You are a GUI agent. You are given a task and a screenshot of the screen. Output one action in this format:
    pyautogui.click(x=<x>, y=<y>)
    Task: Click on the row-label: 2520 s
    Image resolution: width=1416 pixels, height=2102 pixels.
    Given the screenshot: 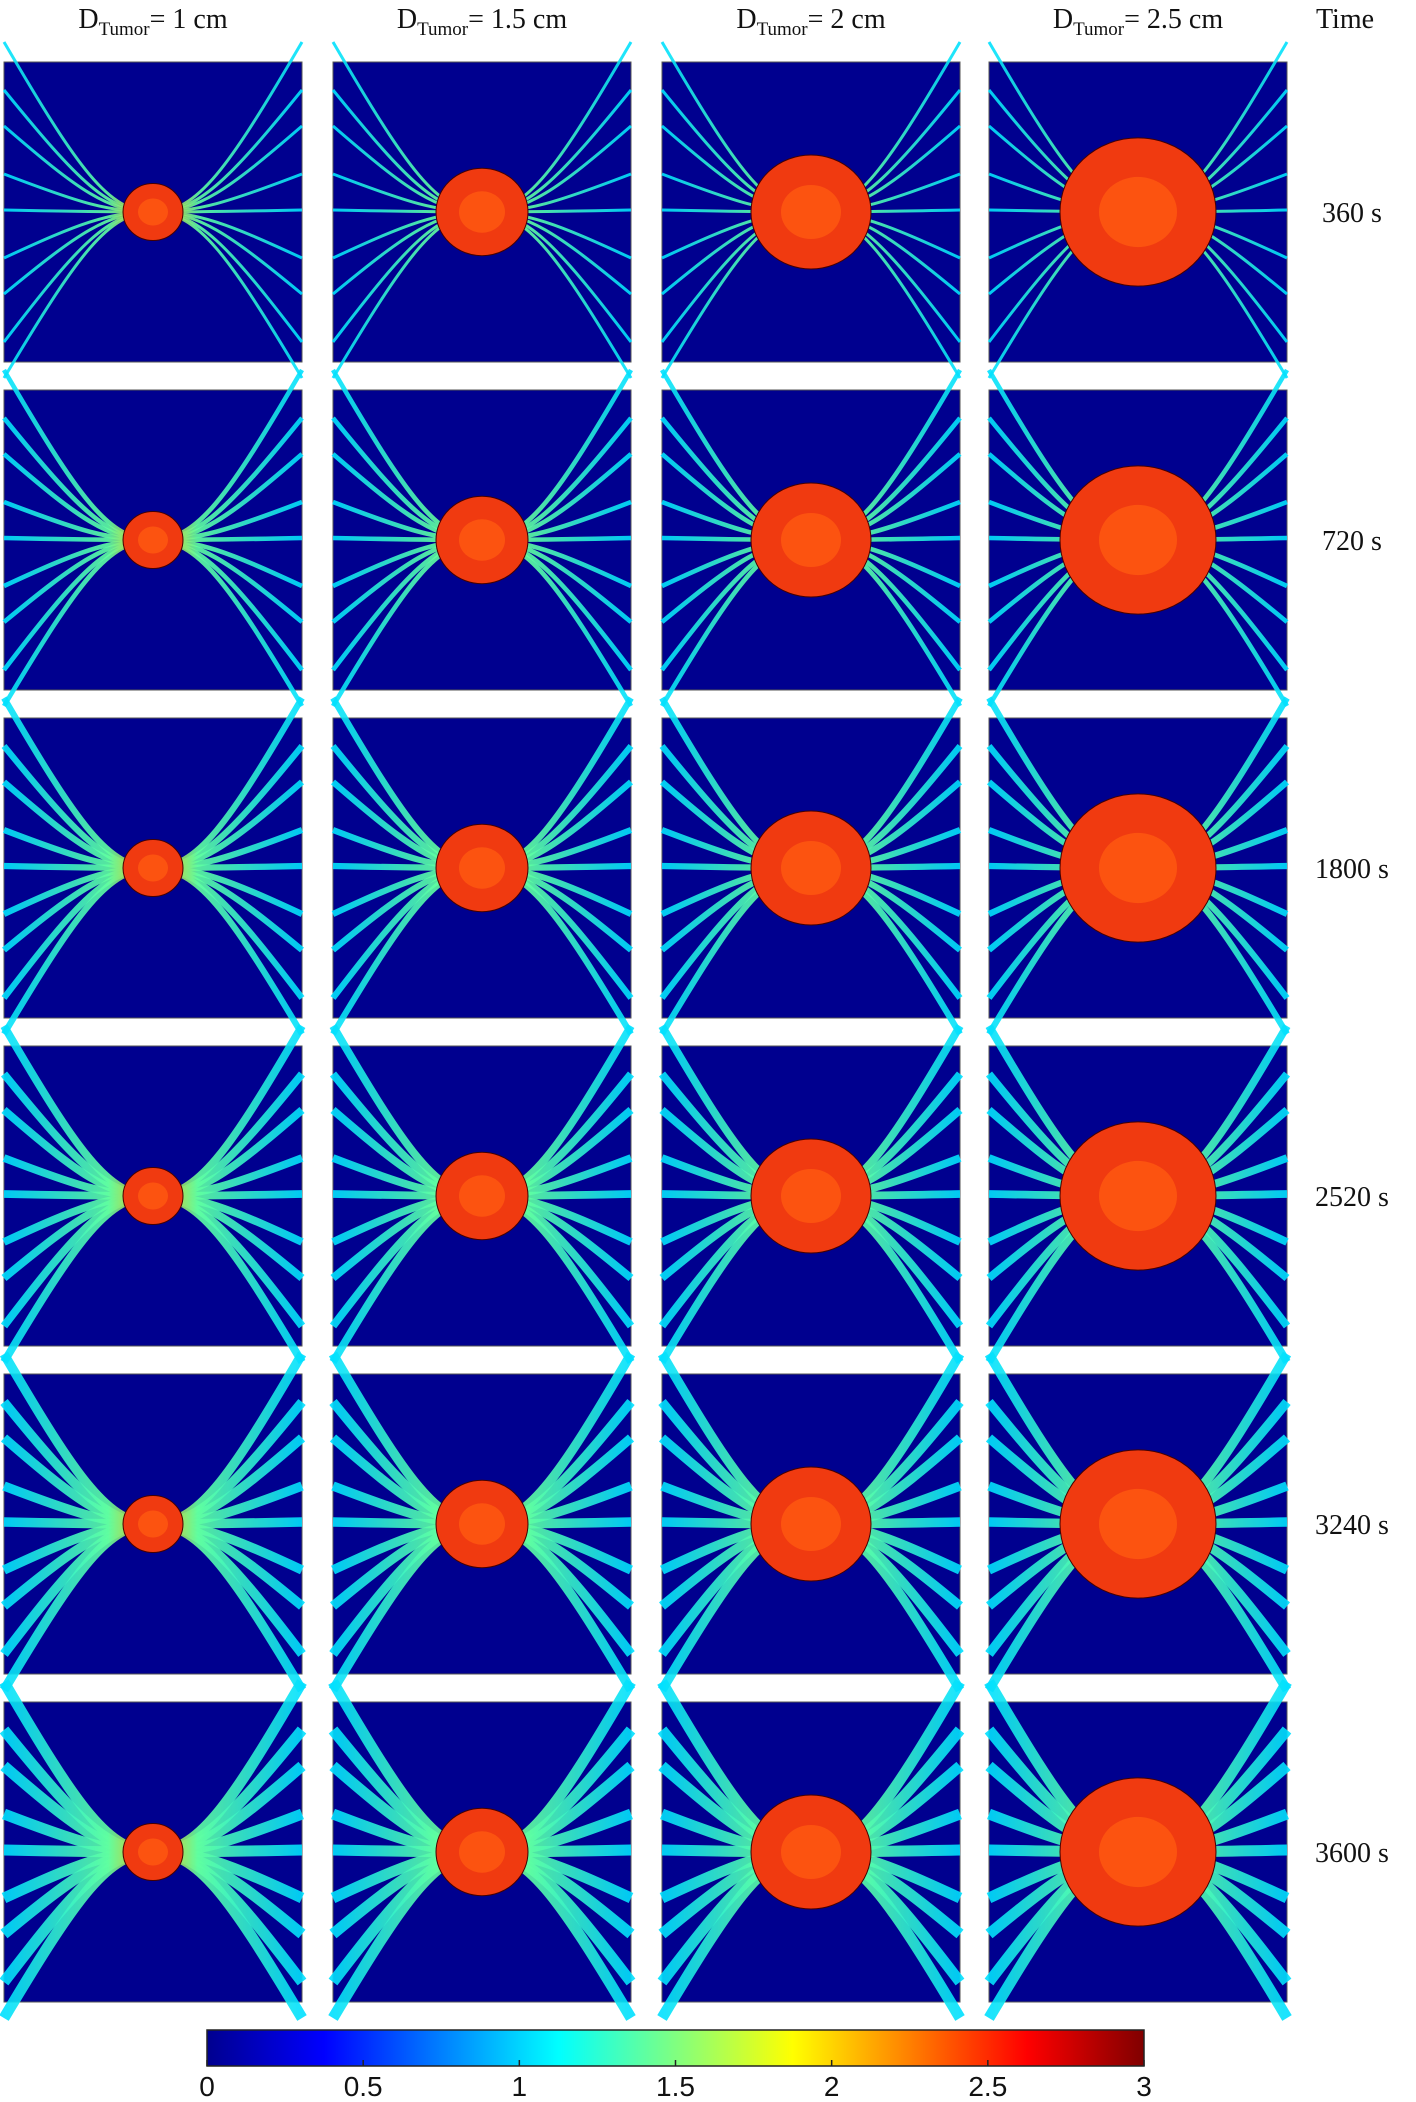 What is the action you would take?
    pyautogui.click(x=1352, y=1197)
    